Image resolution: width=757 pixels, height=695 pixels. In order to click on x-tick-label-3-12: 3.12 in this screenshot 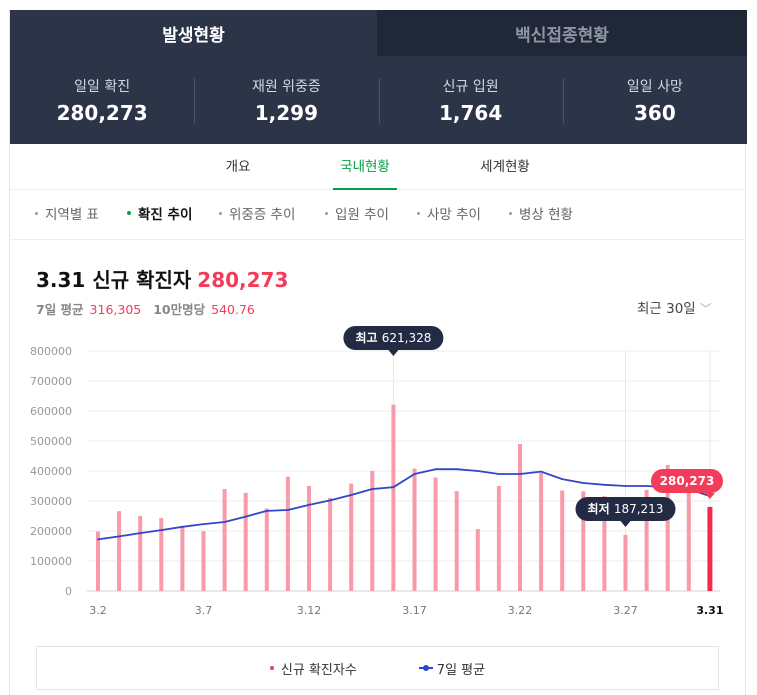, I will do `click(309, 610)`.